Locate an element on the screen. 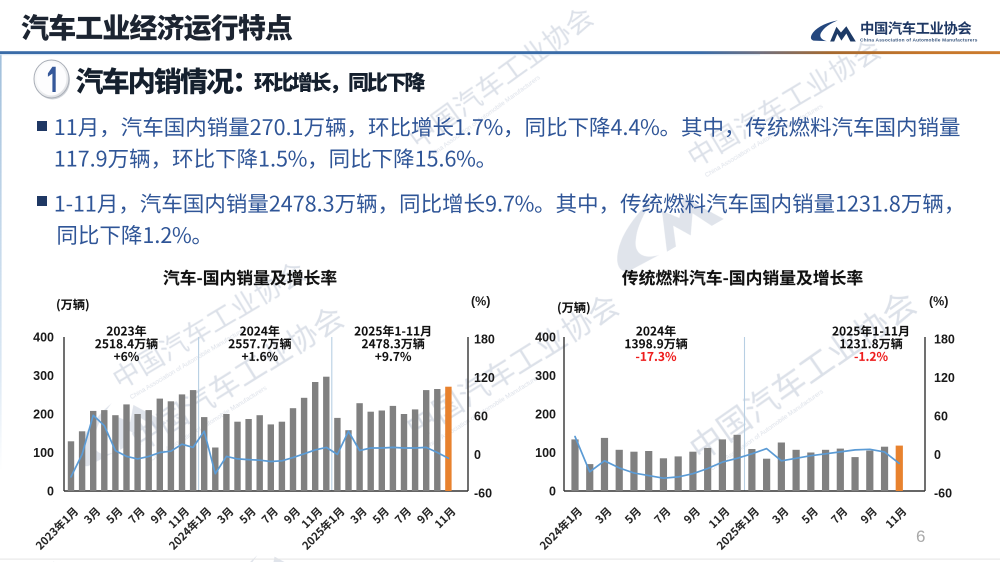 Image resolution: width=1000 pixels, height=567 pixels. svg-text: 6 is located at coordinates (920, 536).